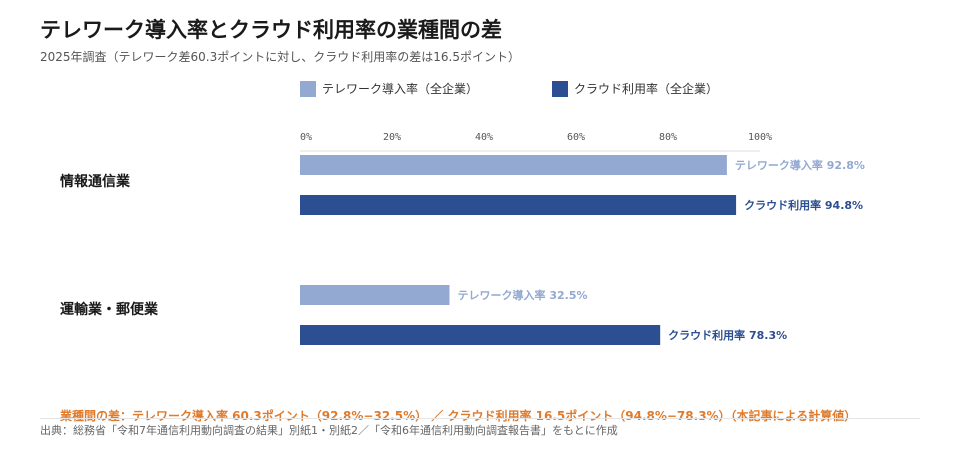  What do you see at coordinates (400, 89) in the screenshot?
I see `legend-label-telework: テレワーク導入率（全企業）` at bounding box center [400, 89].